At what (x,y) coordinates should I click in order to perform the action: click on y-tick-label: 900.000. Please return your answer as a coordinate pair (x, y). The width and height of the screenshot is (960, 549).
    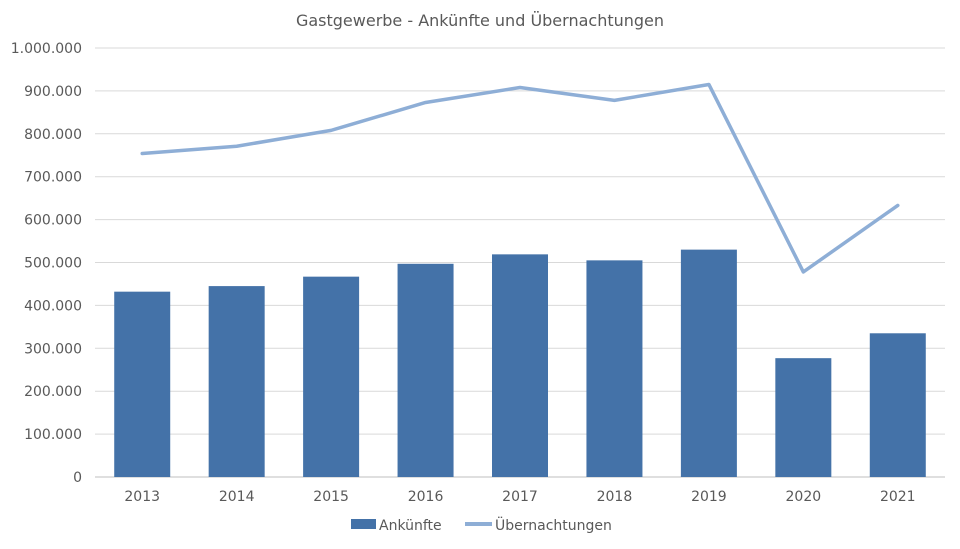
    Looking at the image, I should click on (53, 92).